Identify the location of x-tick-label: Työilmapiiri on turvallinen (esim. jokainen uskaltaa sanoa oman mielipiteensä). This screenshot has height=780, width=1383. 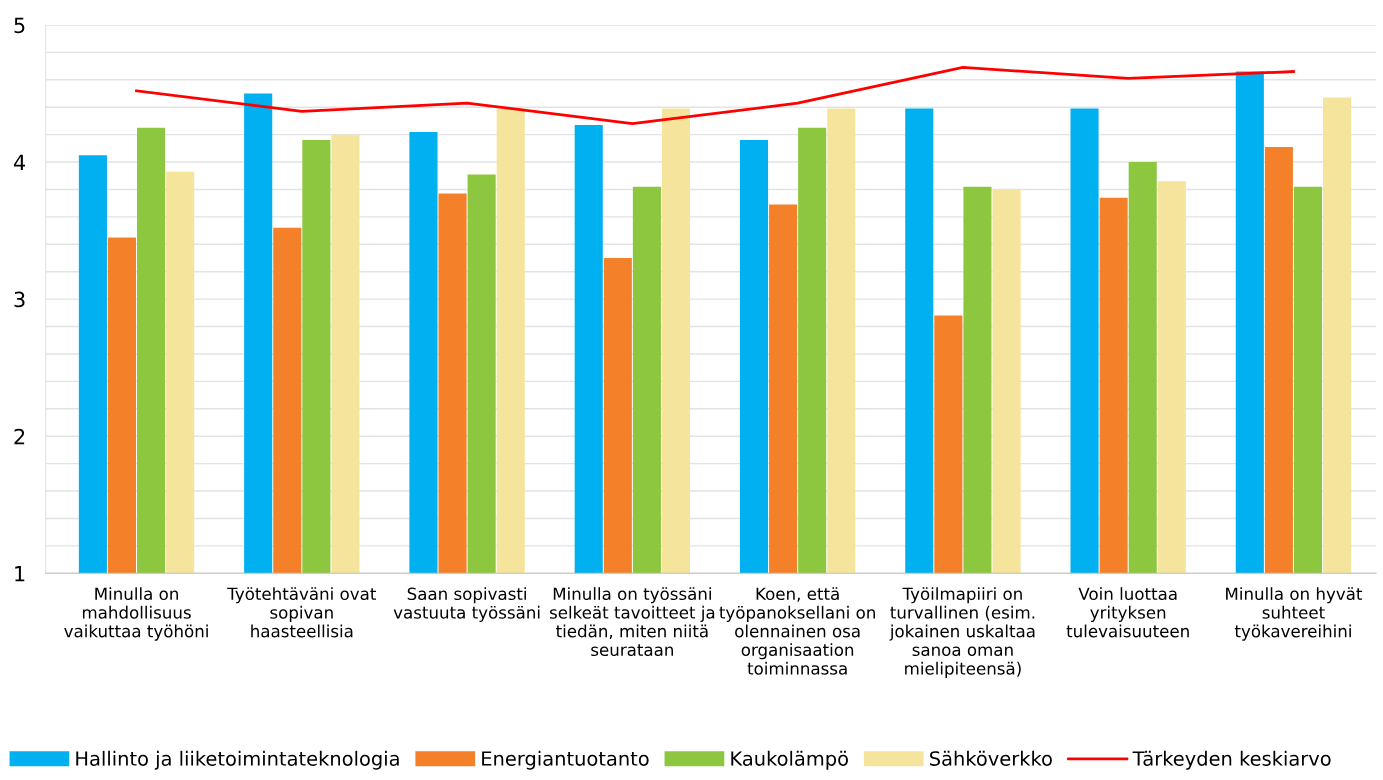
(962, 632).